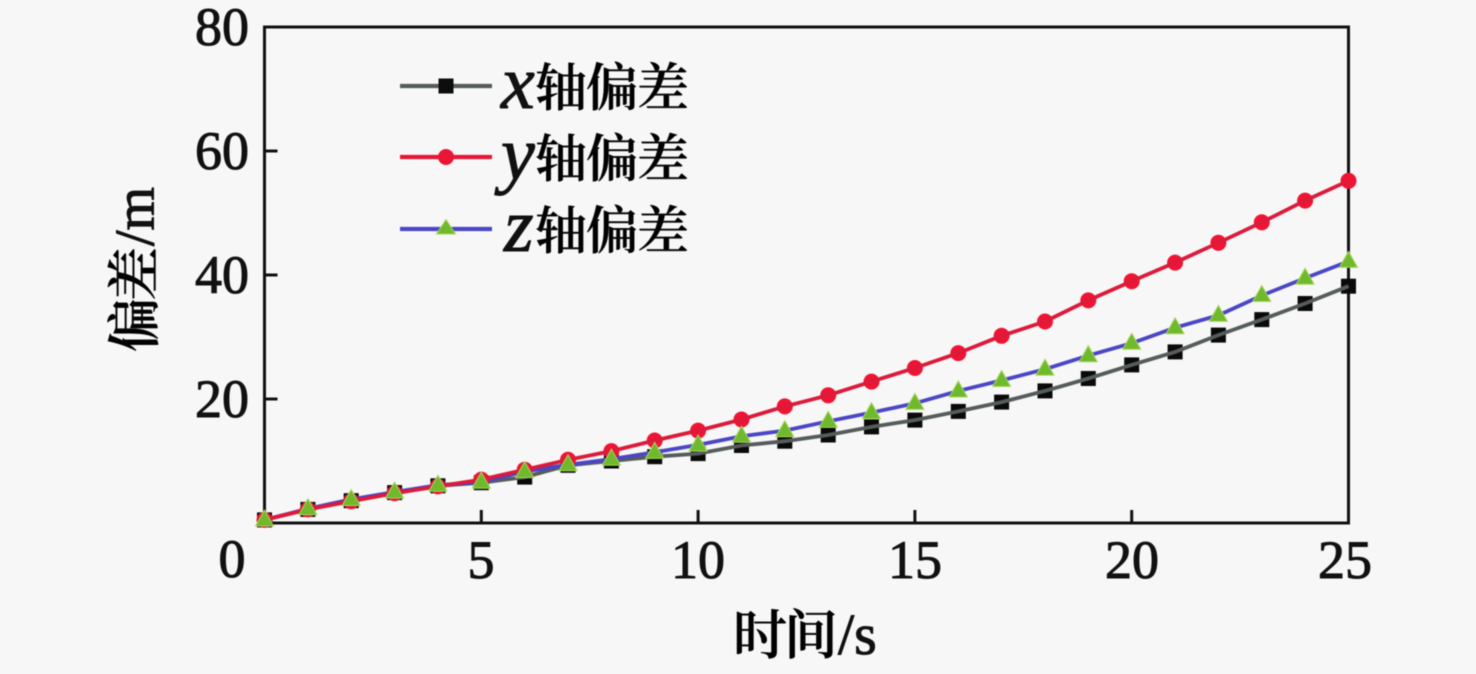 This screenshot has width=1476, height=674. I want to click on svg-text: 60, so click(222, 151).